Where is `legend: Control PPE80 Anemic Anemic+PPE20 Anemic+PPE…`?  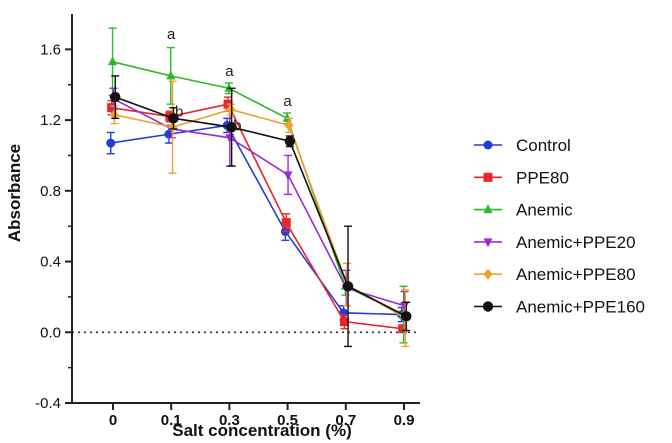
legend: Control PPE80 Anemic Anemic+PPE20 Anemic+PPE… is located at coordinates (559, 226).